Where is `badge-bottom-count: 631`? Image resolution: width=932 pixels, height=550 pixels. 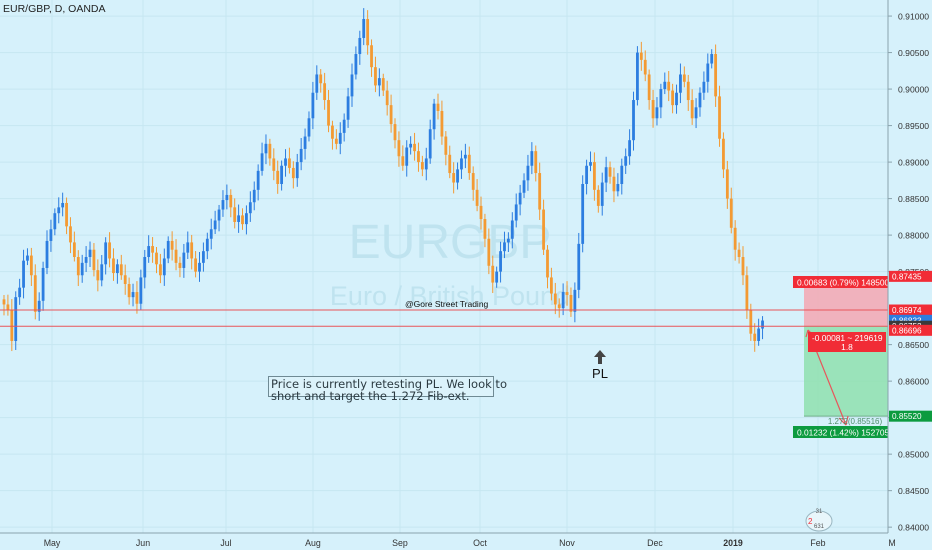 badge-bottom-count: 631 is located at coordinates (819, 527).